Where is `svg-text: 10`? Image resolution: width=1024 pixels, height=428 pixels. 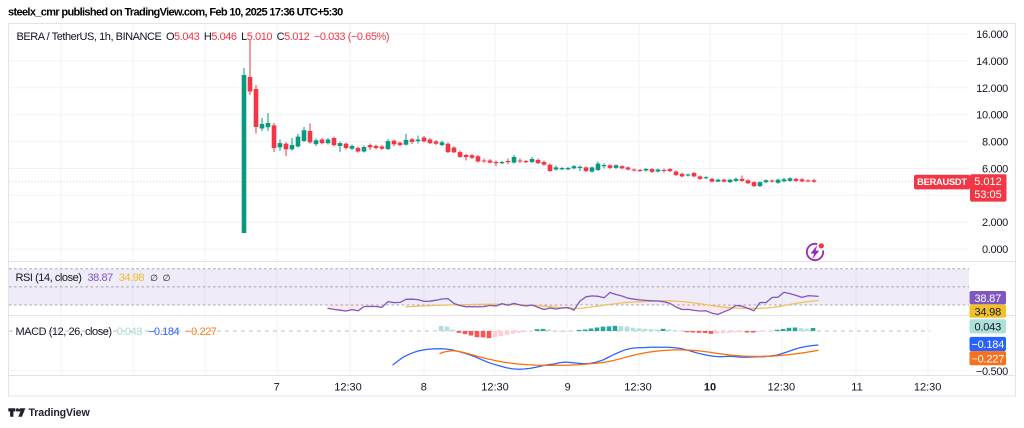 svg-text: 10 is located at coordinates (710, 388).